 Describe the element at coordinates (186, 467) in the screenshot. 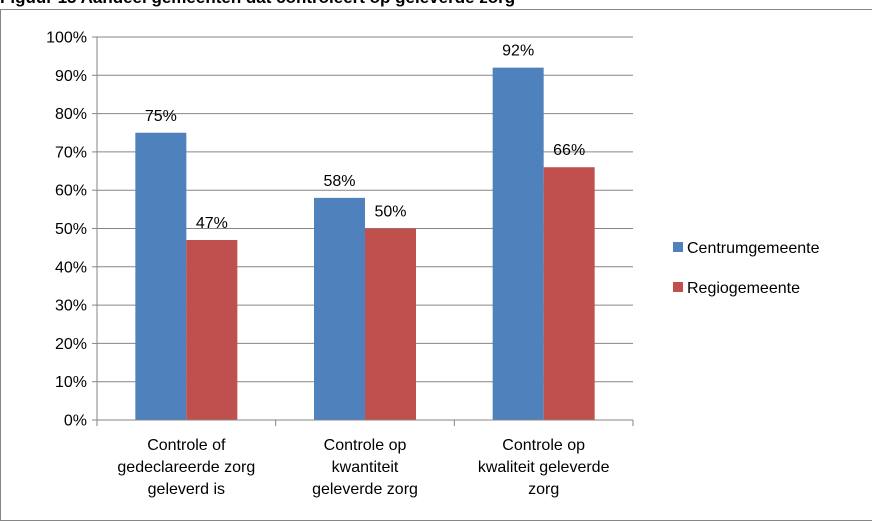

I see `x-tick-label: gedeclareerde zorg` at that location.